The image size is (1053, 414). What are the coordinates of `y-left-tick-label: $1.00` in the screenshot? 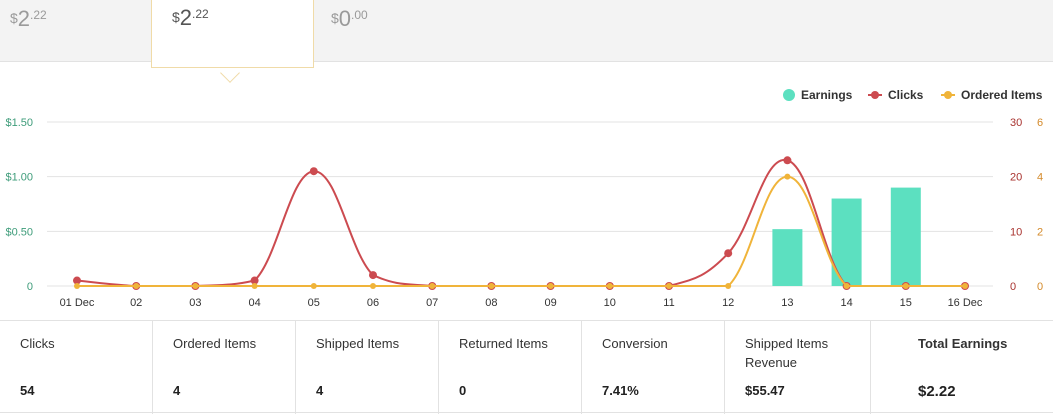 It's located at (19, 178).